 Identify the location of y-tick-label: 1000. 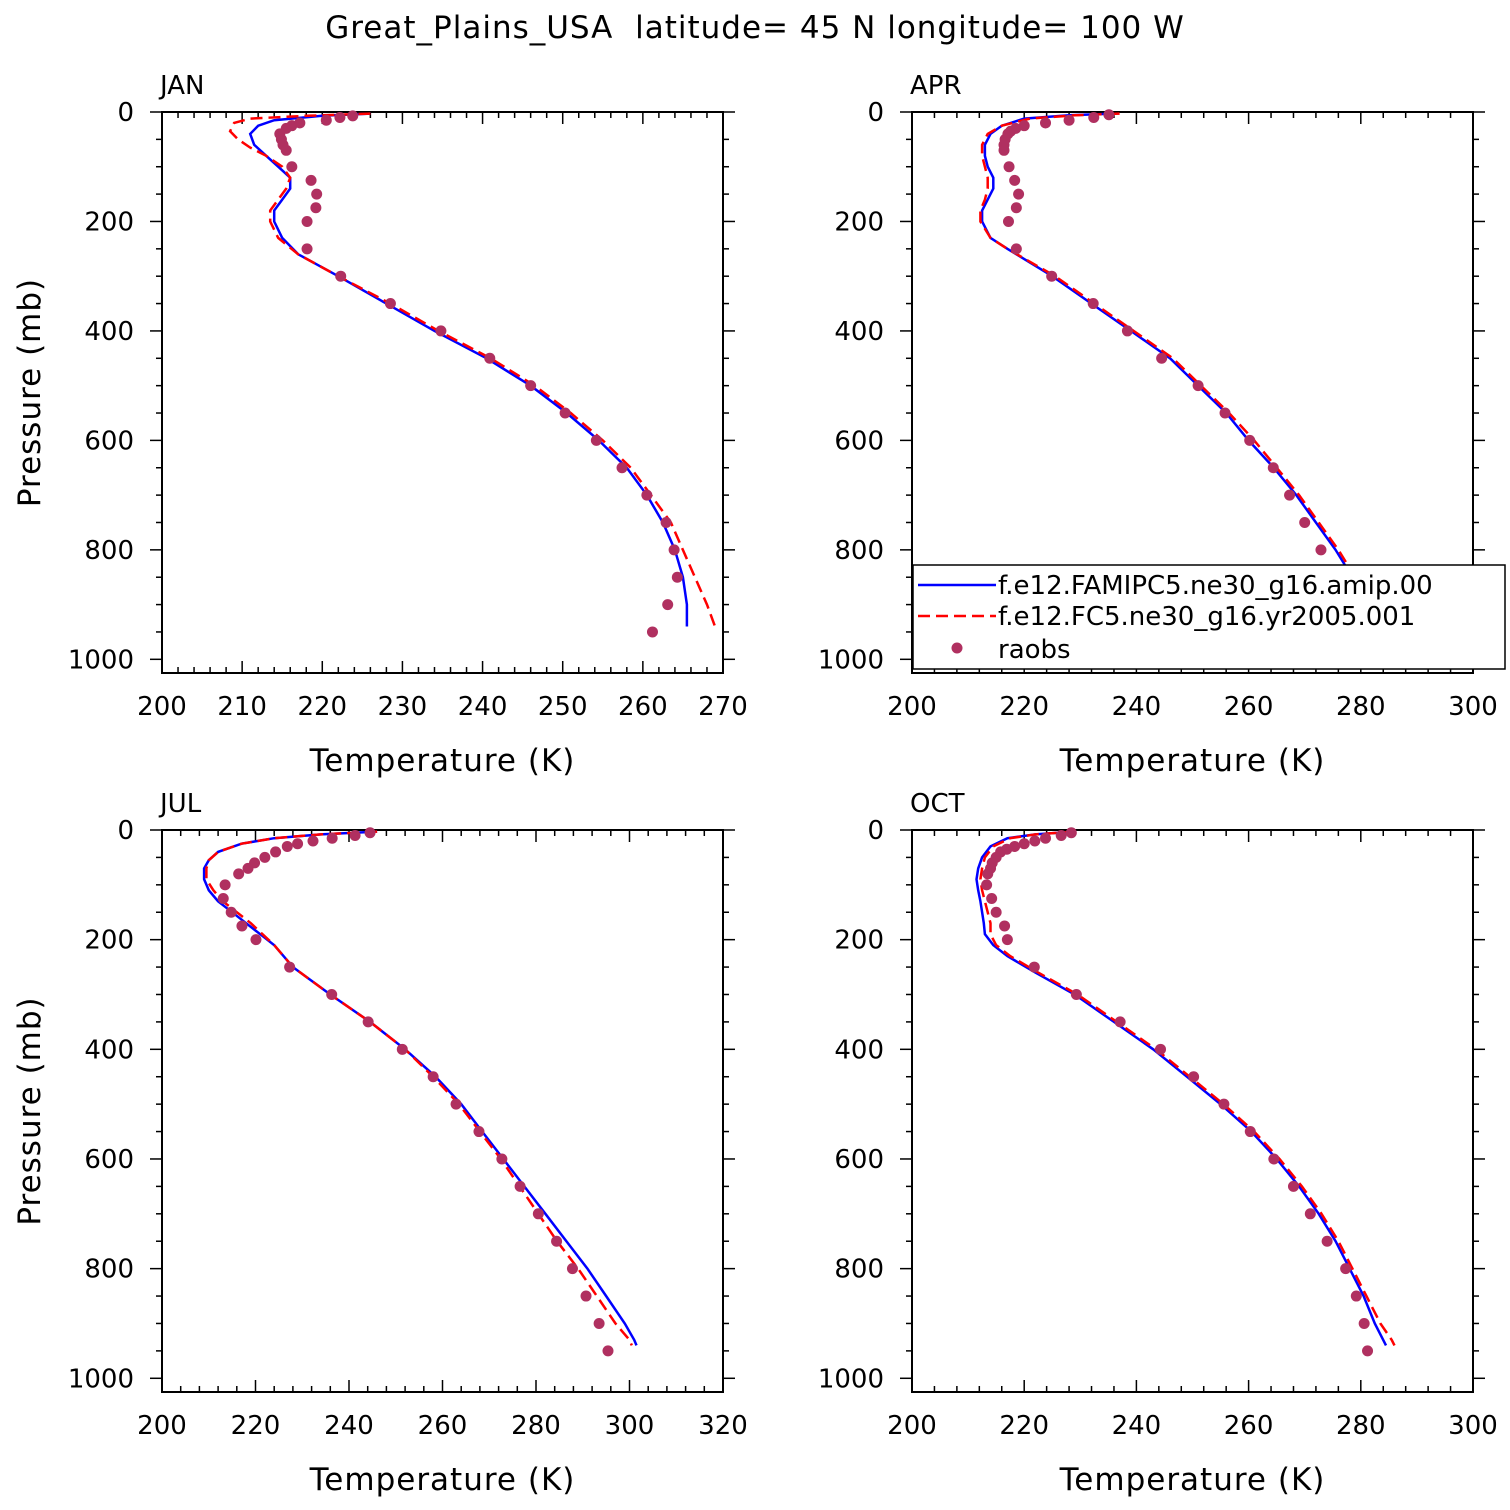
(101, 1379).